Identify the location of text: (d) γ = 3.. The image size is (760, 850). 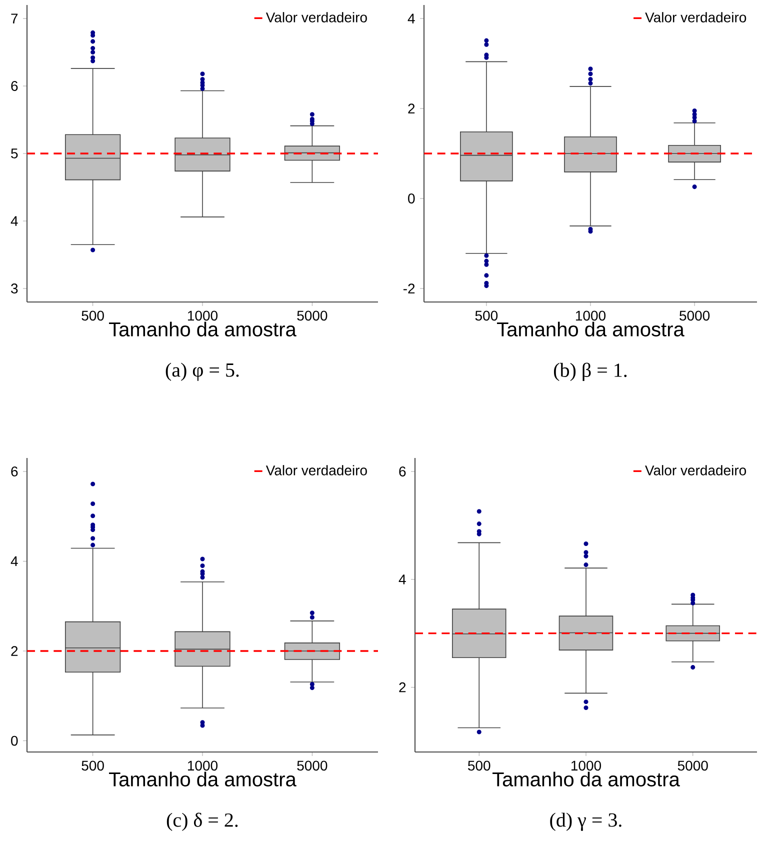
(586, 821).